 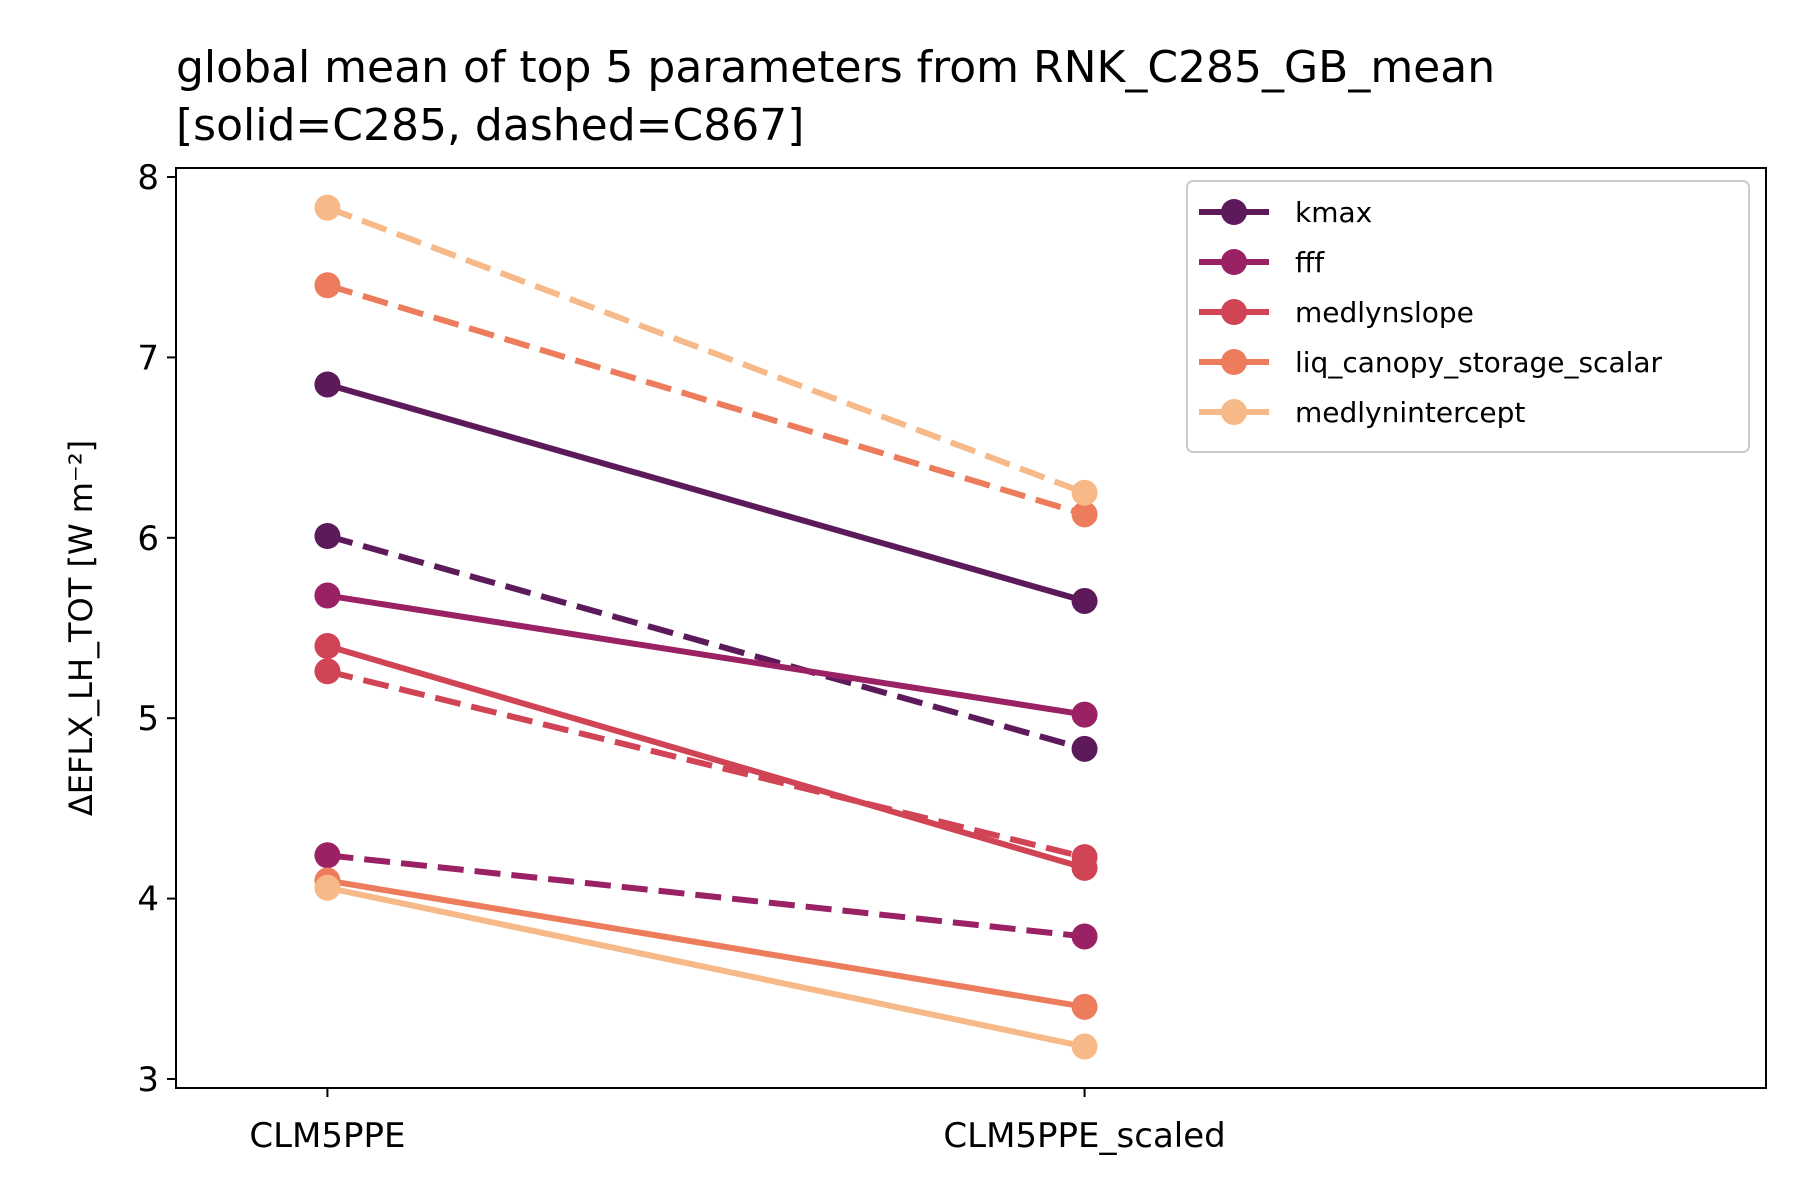 I want to click on series-line-liq_canopy_storage_scalar-C285, so click(x=706, y=943).